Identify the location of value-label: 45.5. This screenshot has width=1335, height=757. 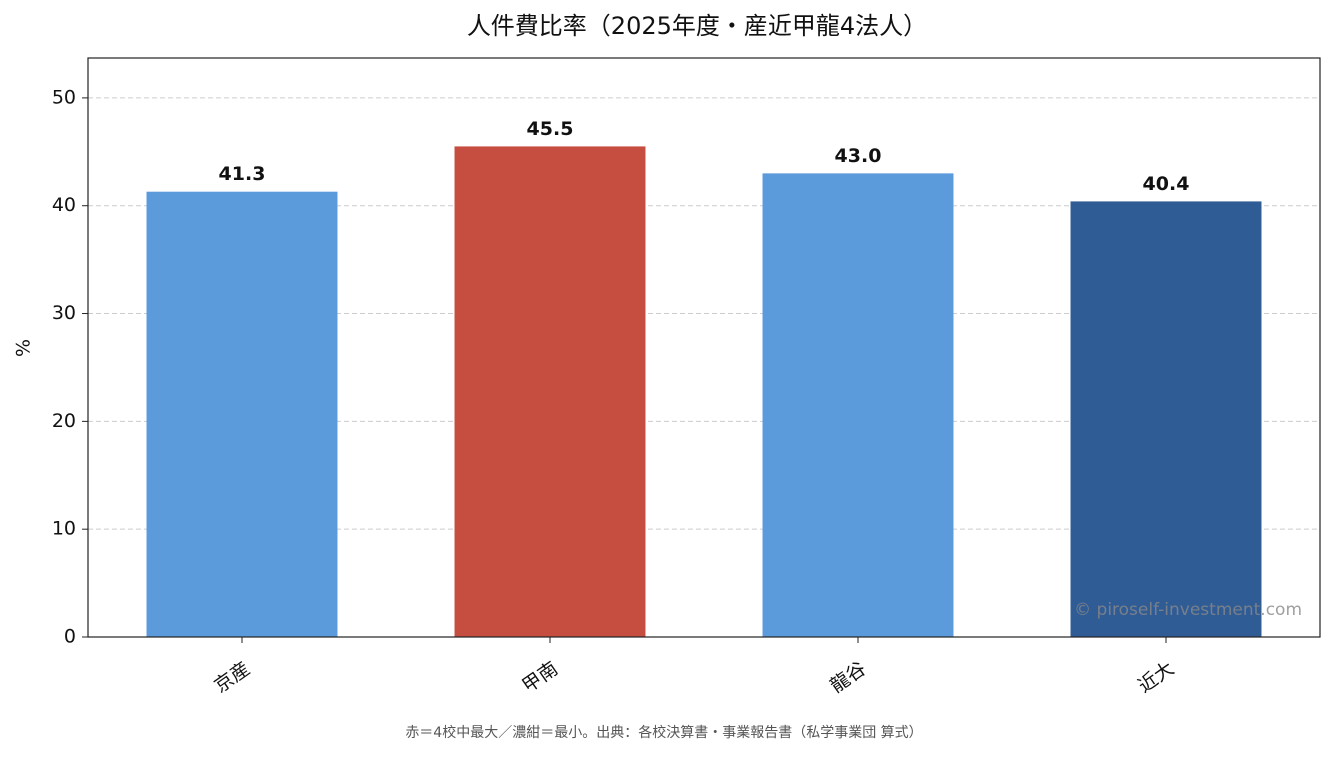
(550, 129).